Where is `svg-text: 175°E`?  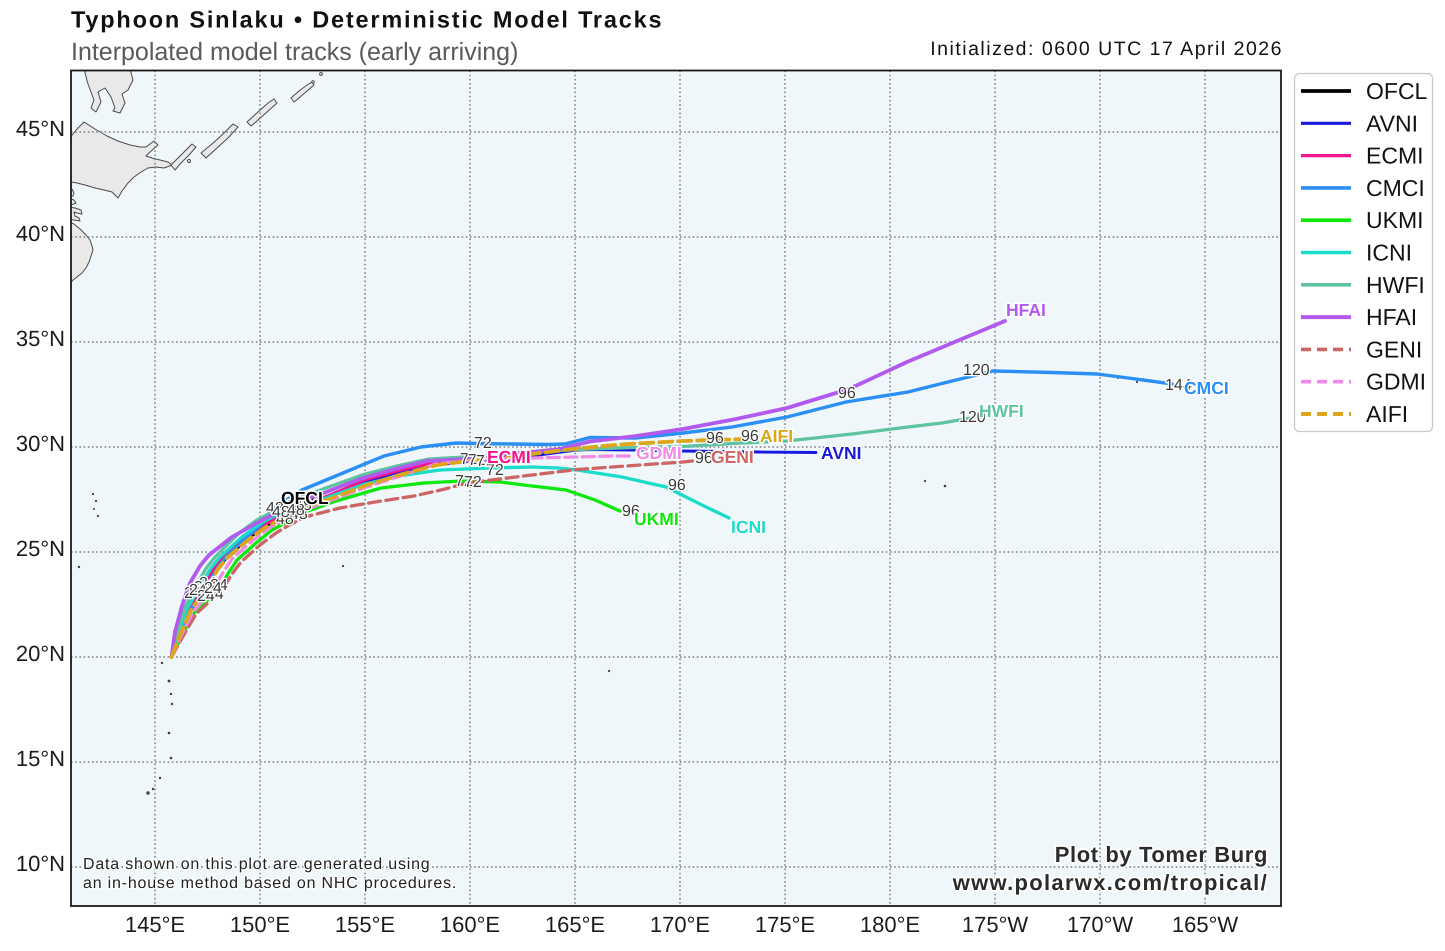
svg-text: 175°E is located at coordinates (785, 924).